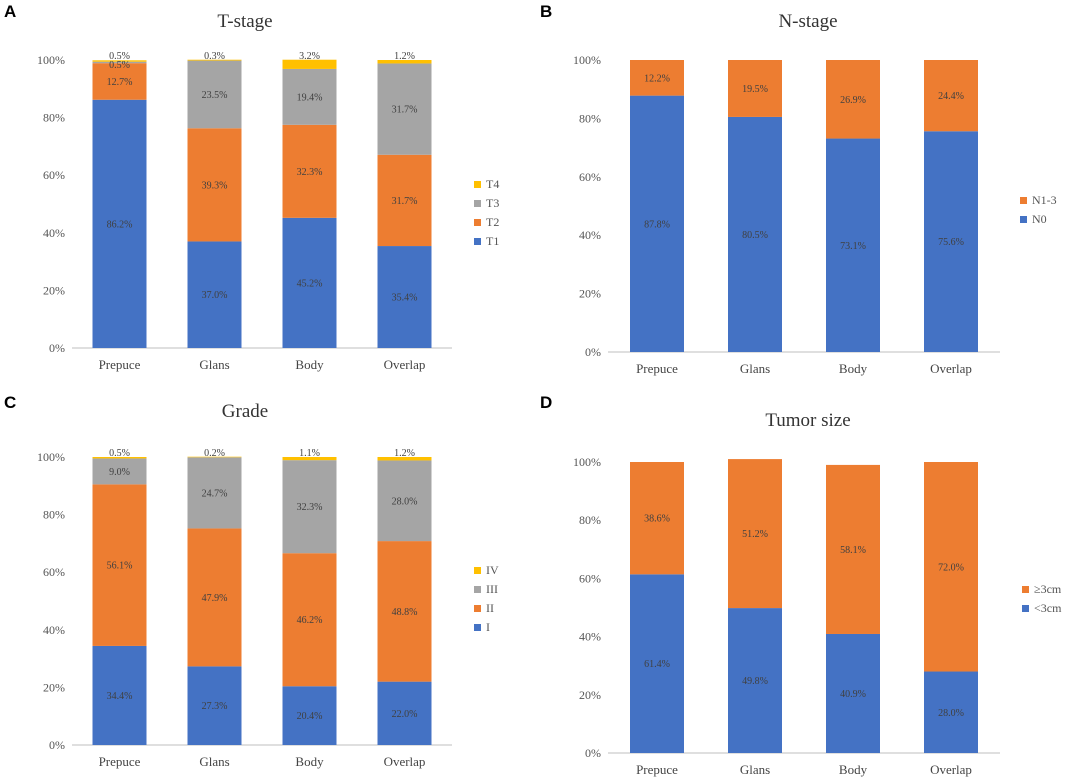 This screenshot has width=1084, height=782. Describe the element at coordinates (755, 681) in the screenshot. I see `data-label: 49.8%` at that location.